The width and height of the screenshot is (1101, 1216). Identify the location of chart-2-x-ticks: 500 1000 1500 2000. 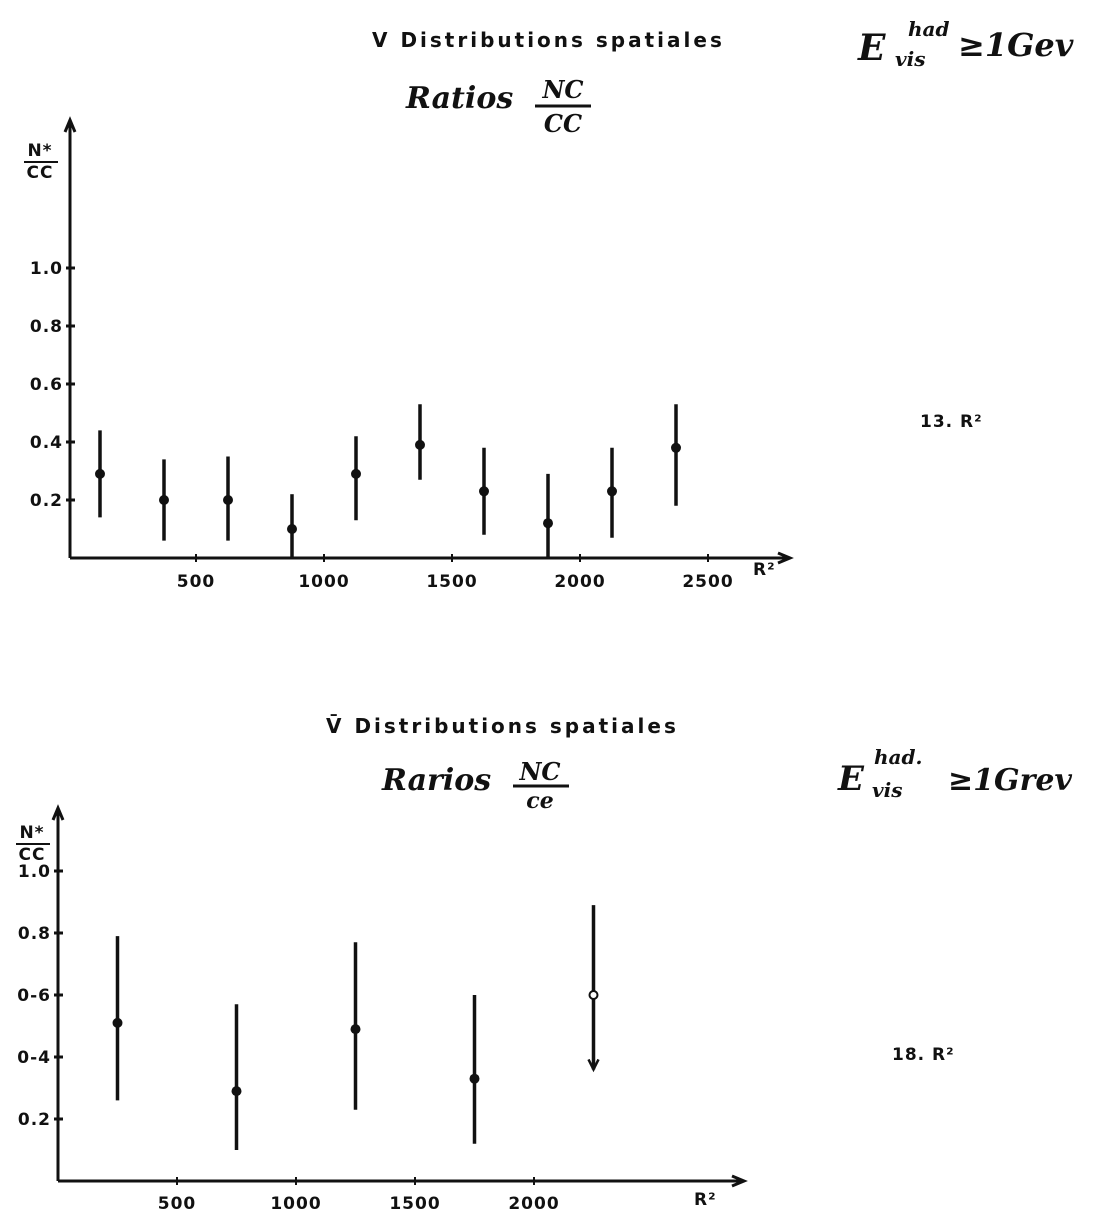
(358, 1195).